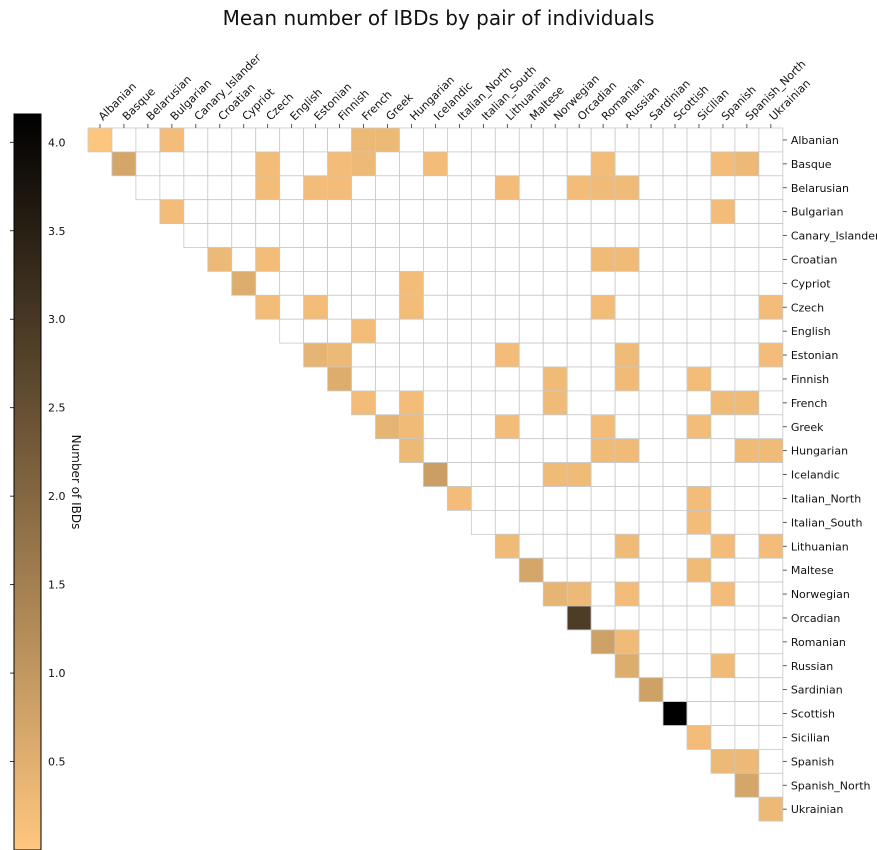 The image size is (877, 850). What do you see at coordinates (363, 403) in the screenshot?
I see `heatmap-cell-french-french` at bounding box center [363, 403].